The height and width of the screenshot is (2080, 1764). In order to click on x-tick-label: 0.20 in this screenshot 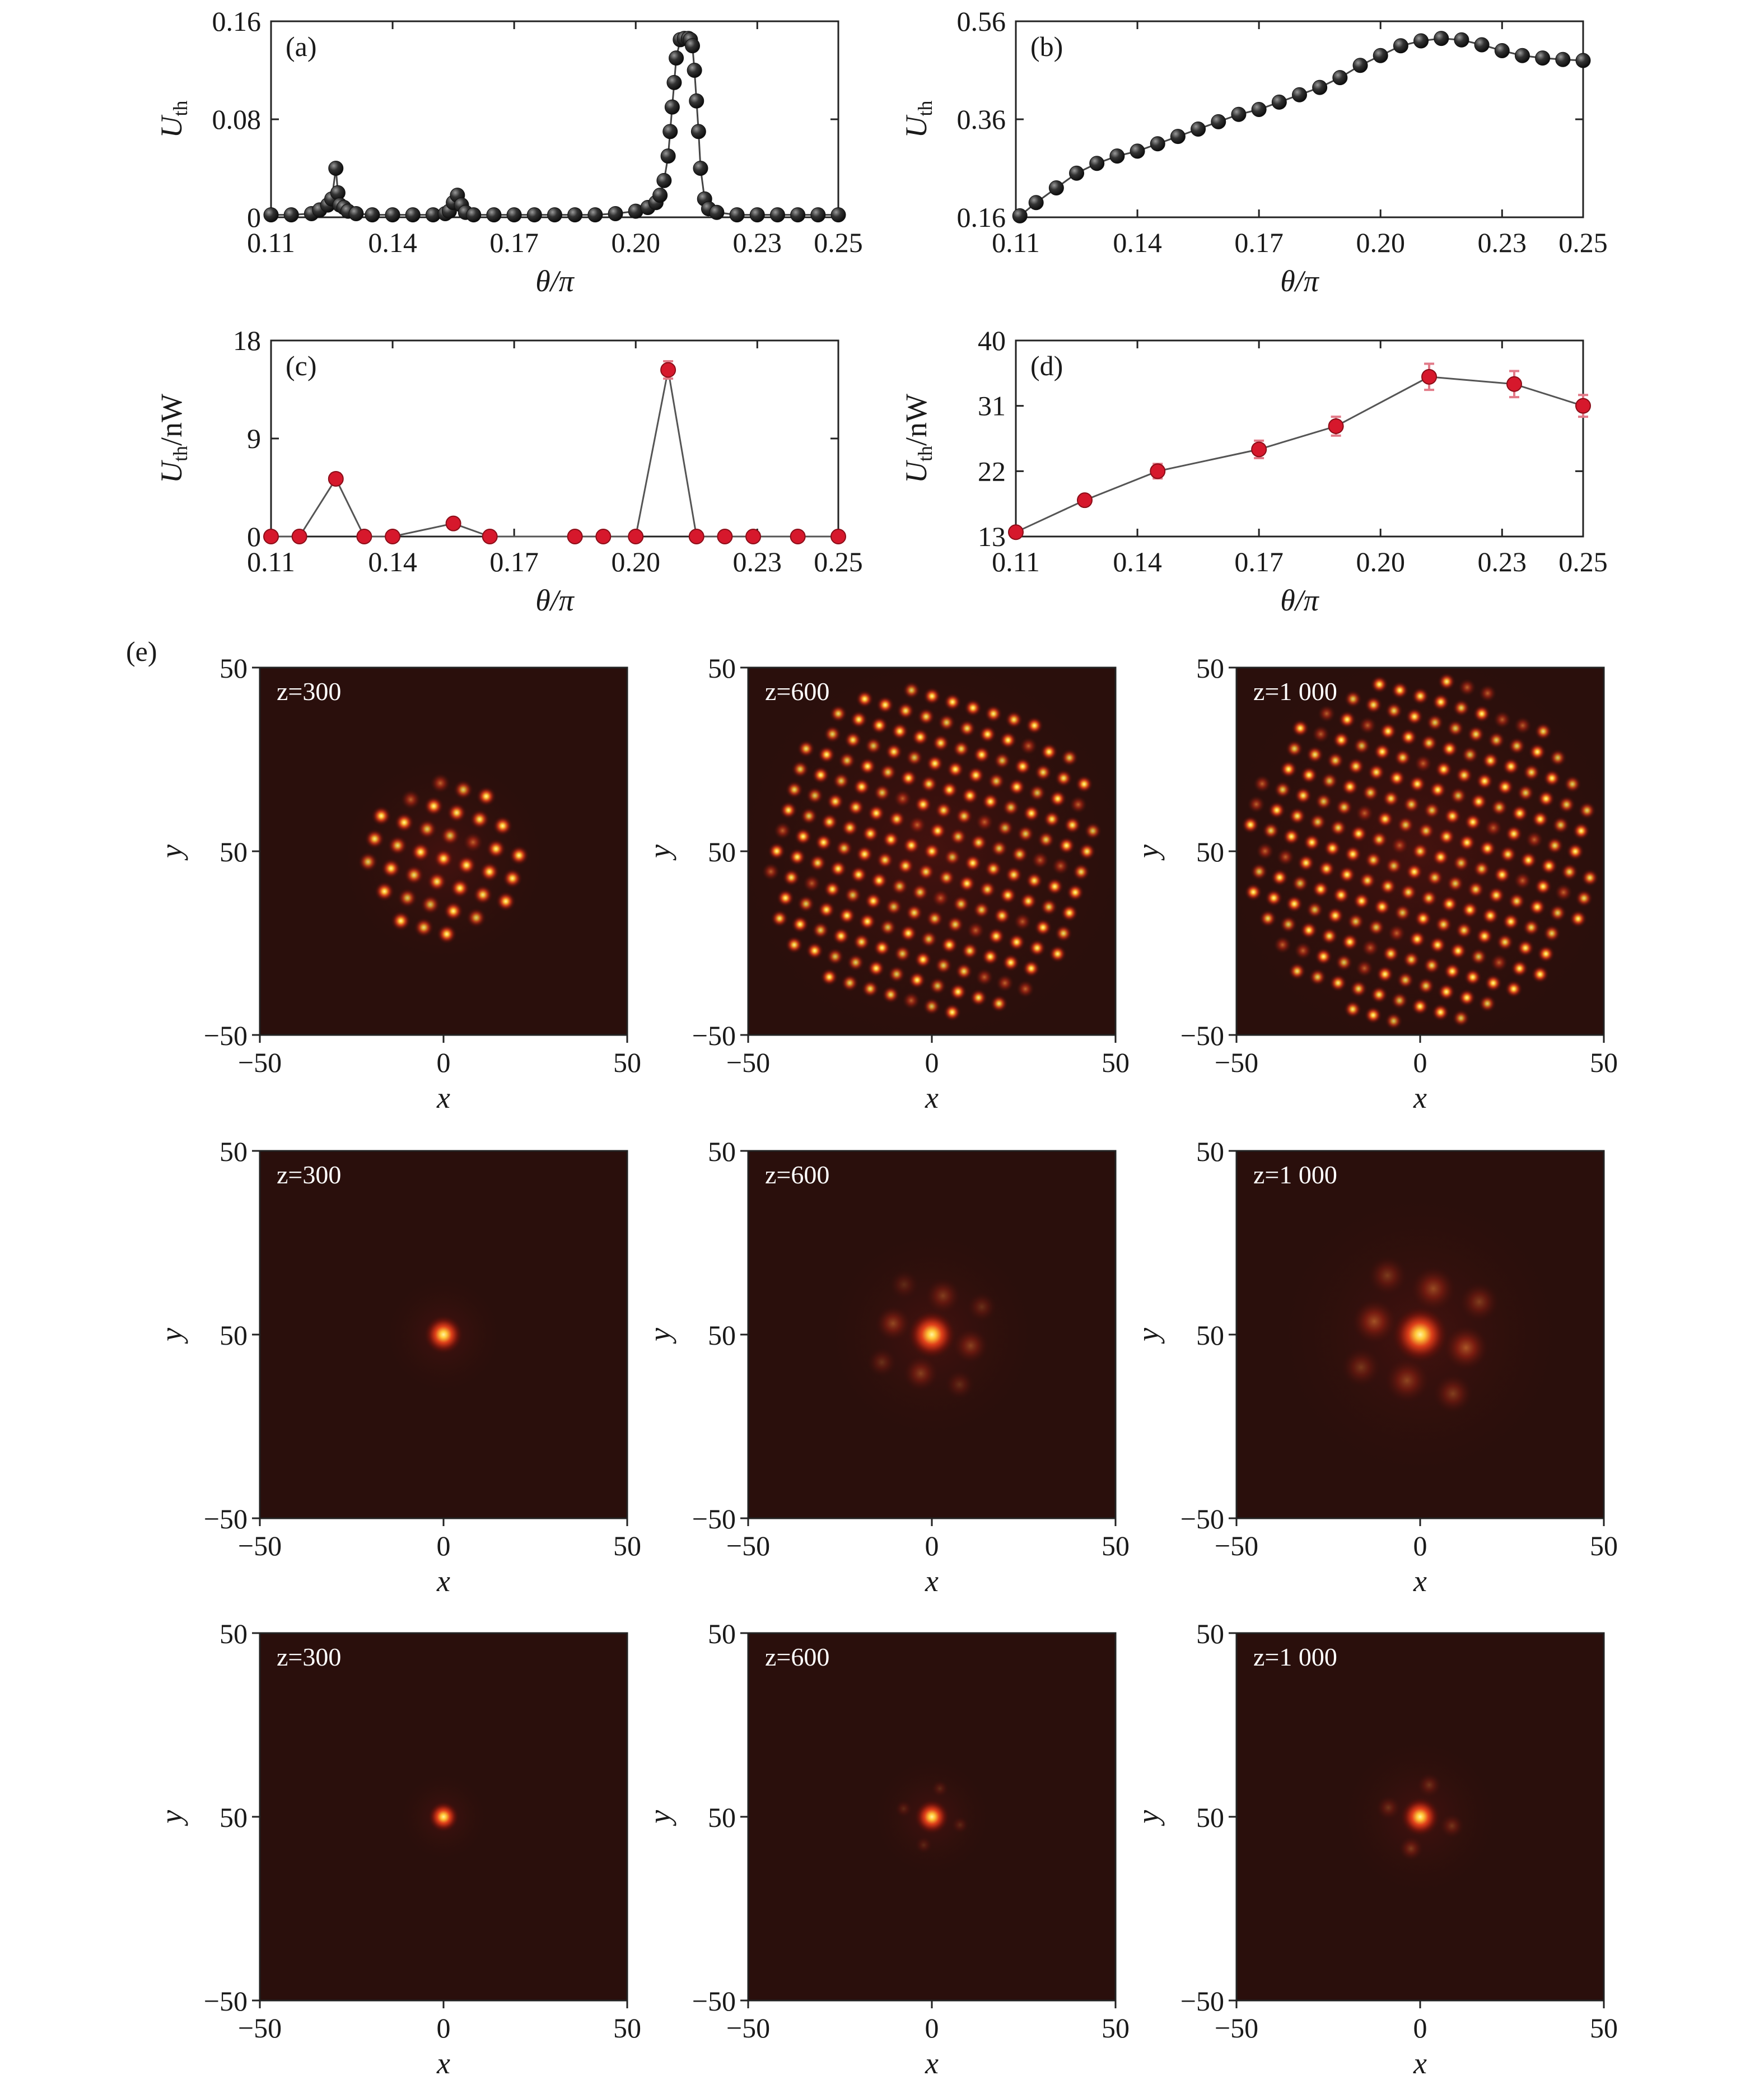, I will do `click(636, 561)`.